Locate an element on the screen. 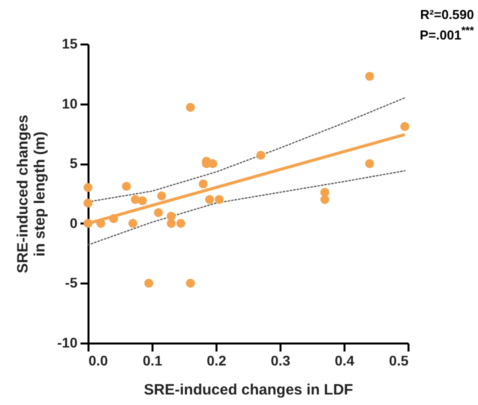  x-tick-label: 0.4 is located at coordinates (344, 360).